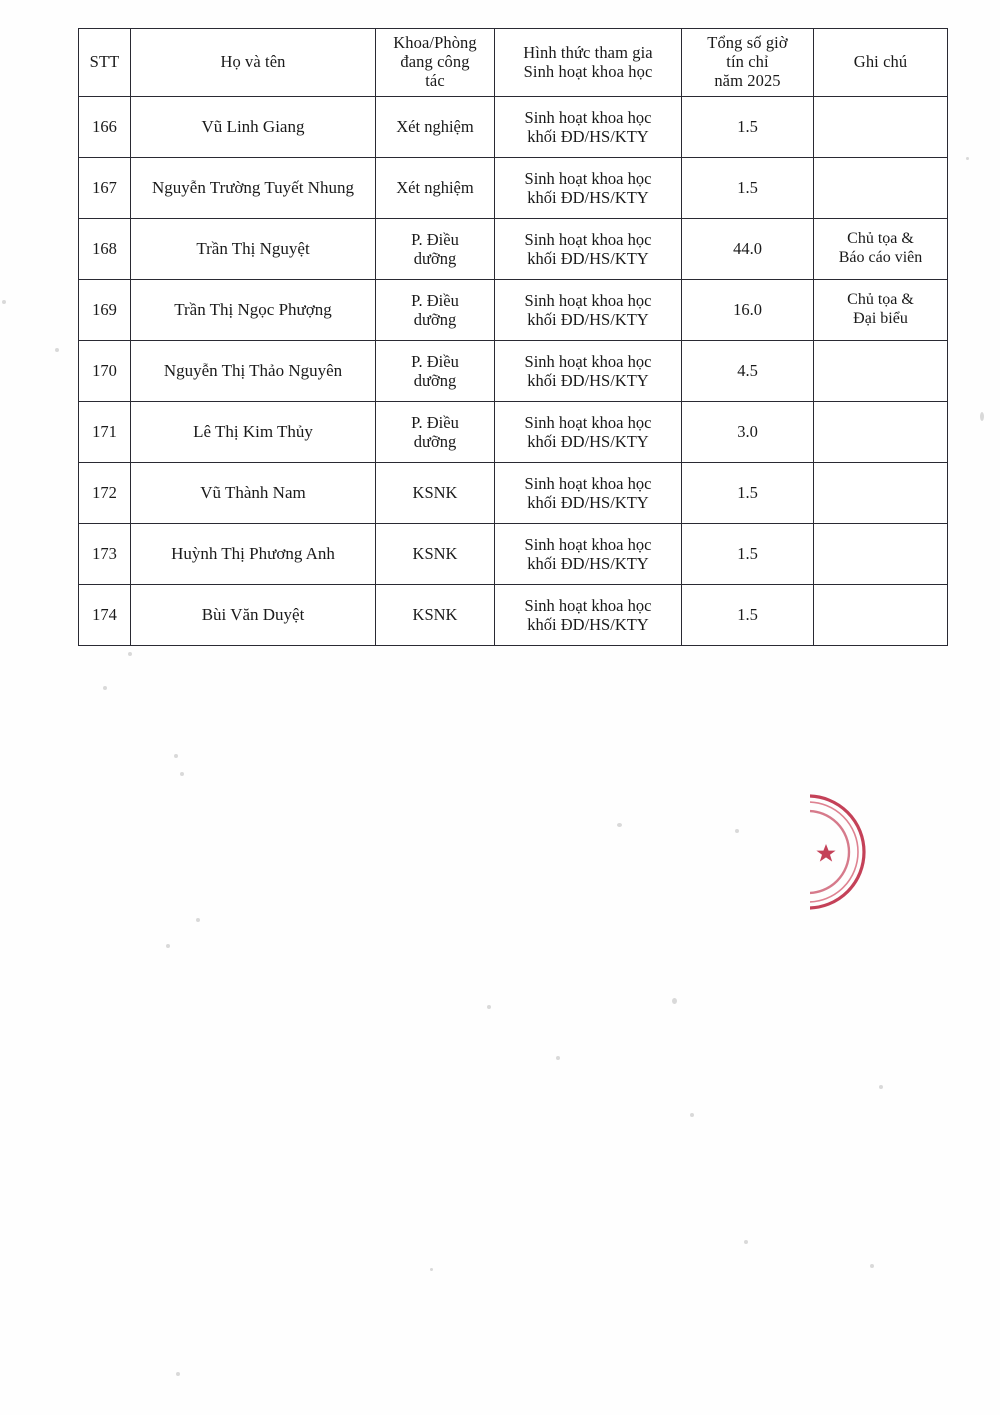 This screenshot has width=1000, height=1415. I want to click on cell-stt: 174, so click(104, 615).